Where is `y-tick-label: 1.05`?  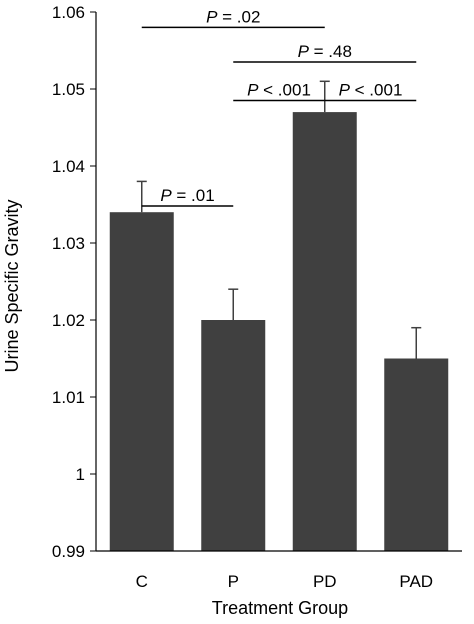 y-tick-label: 1.05 is located at coordinates (68, 89).